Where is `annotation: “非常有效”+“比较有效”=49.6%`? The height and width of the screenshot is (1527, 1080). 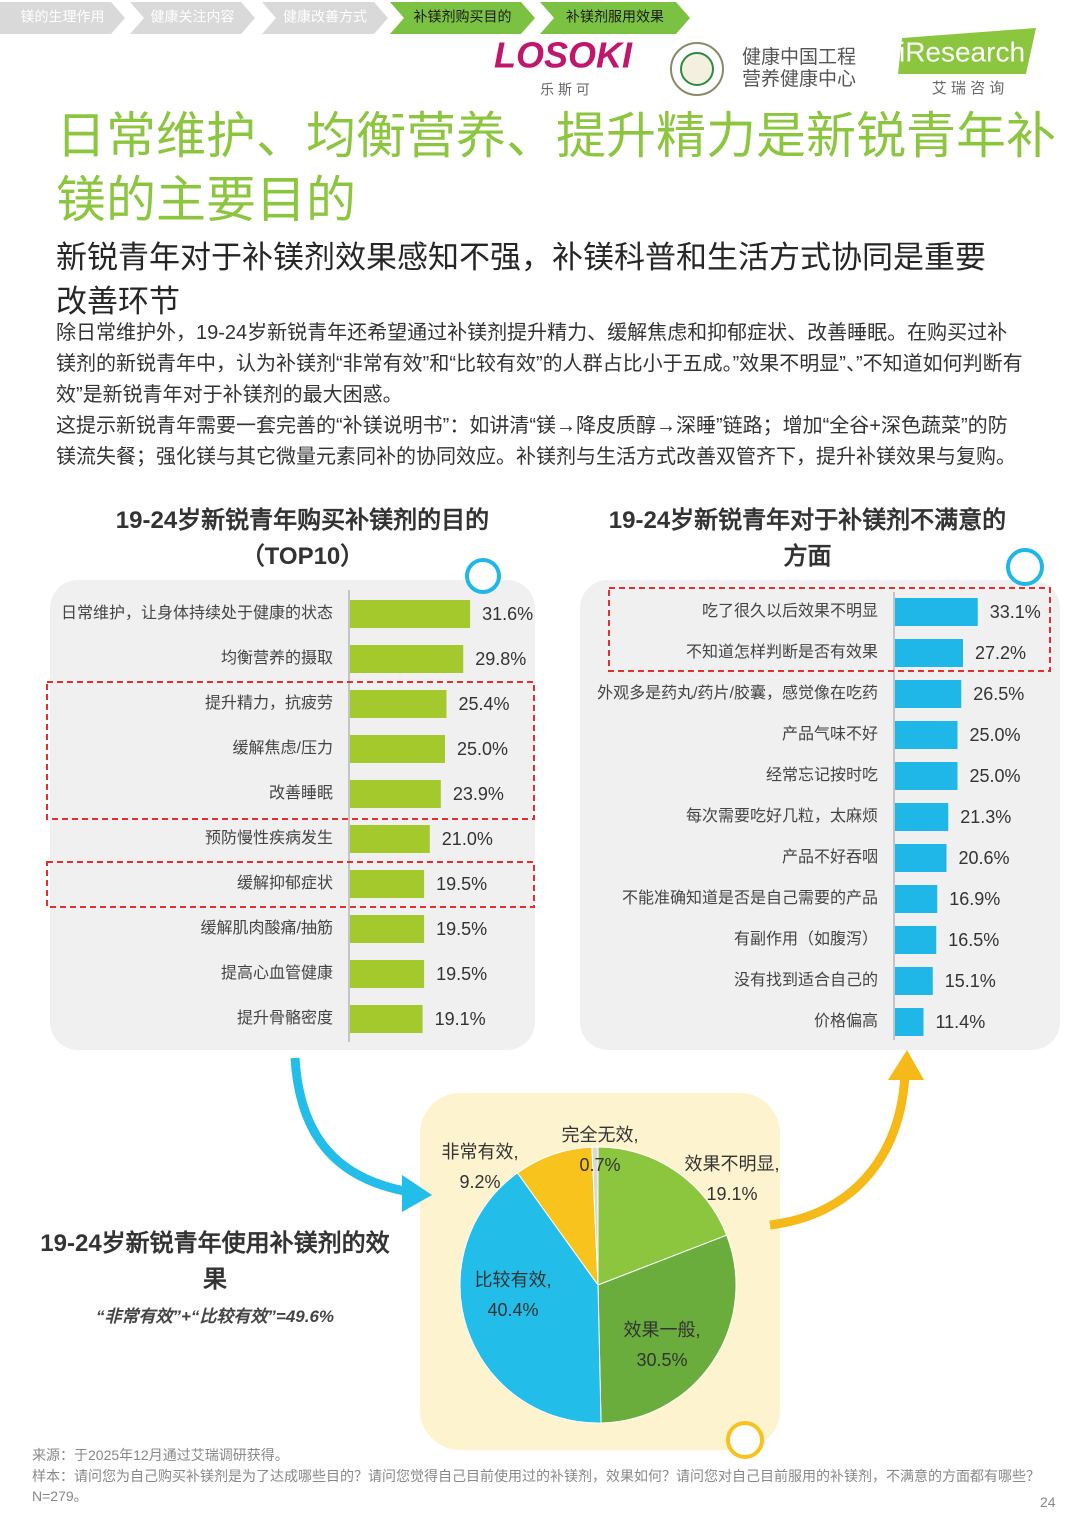
annotation: “非常有效”+“比较有效”=49.6% is located at coordinates (215, 1316).